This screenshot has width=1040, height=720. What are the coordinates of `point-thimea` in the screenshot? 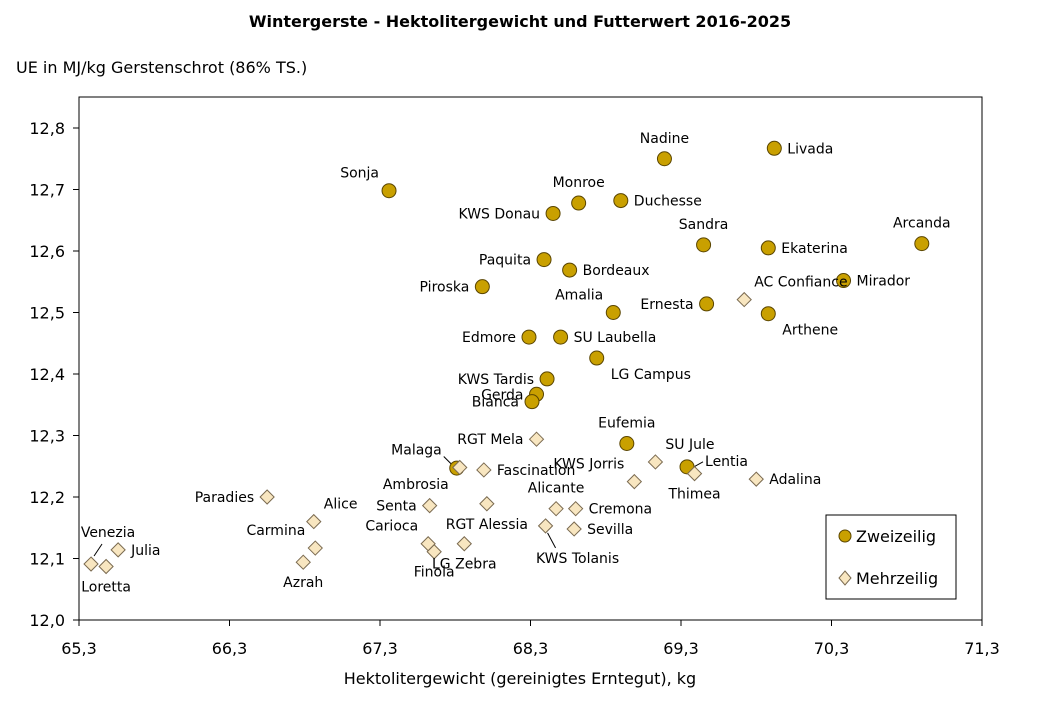 It's located at (694, 473).